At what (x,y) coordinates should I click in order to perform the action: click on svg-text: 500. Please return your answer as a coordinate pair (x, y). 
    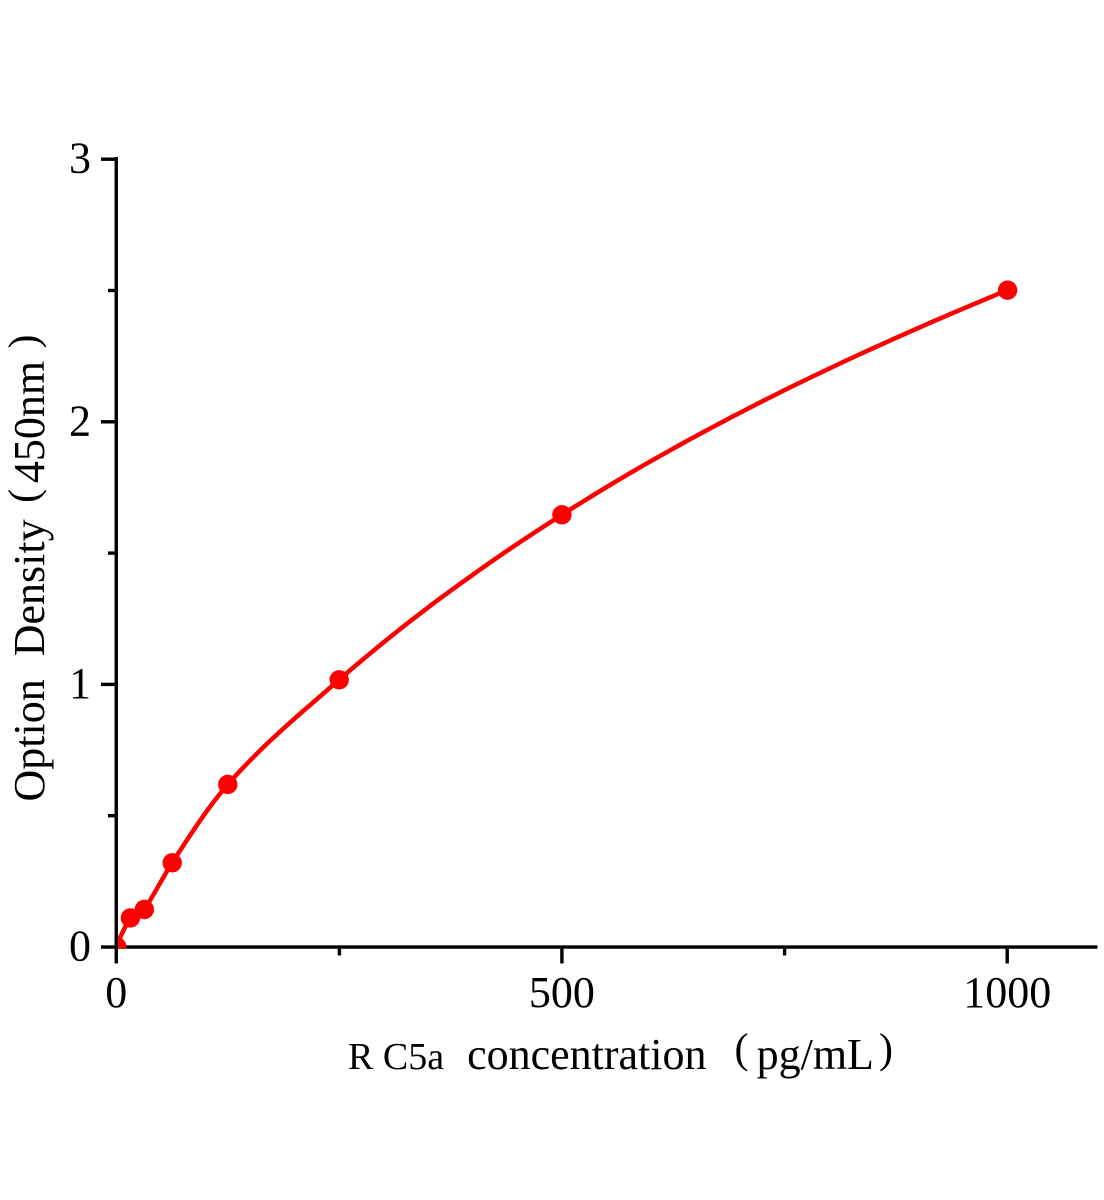
    Looking at the image, I should click on (562, 992).